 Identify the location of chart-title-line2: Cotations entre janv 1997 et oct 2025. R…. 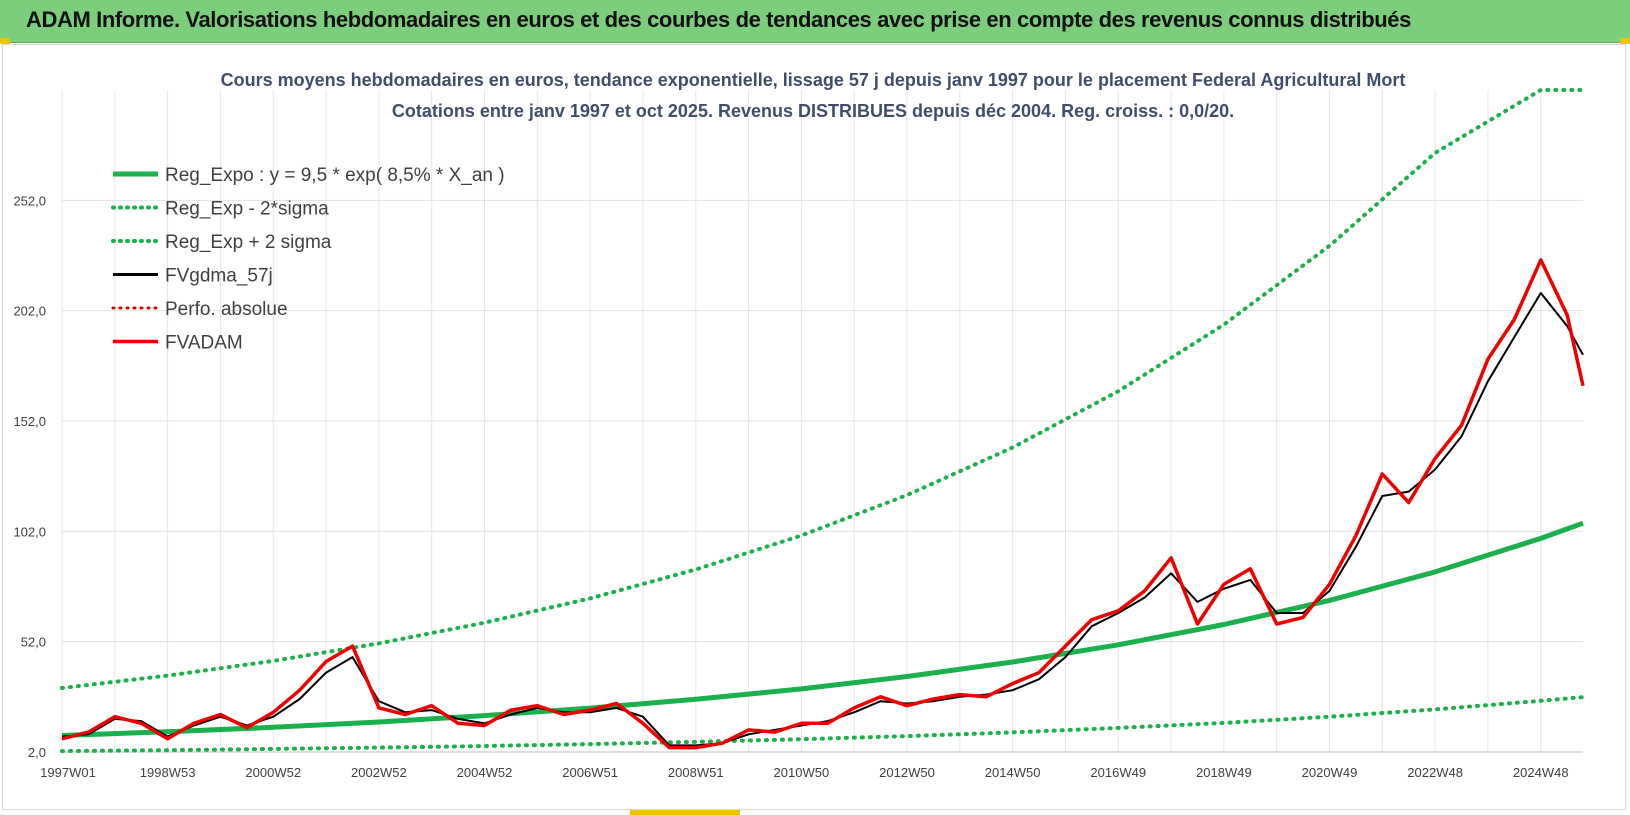
(813, 111).